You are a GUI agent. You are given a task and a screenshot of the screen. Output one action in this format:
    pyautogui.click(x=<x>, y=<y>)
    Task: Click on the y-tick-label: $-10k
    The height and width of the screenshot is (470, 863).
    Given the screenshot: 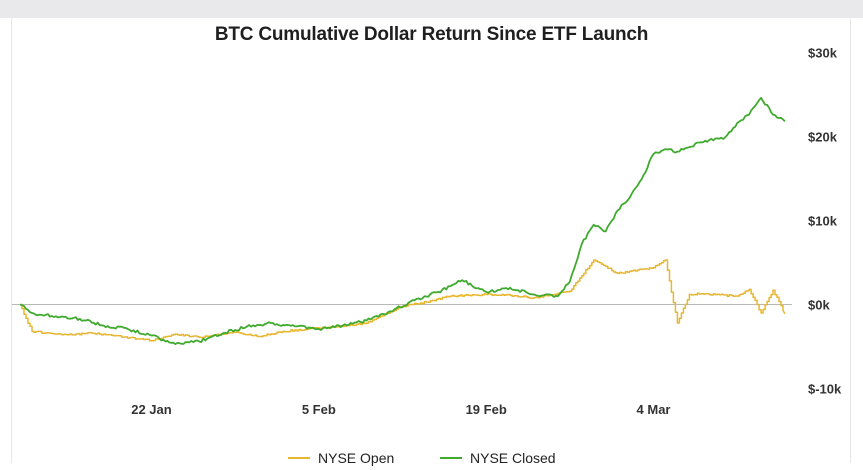 What is the action you would take?
    pyautogui.click(x=825, y=389)
    